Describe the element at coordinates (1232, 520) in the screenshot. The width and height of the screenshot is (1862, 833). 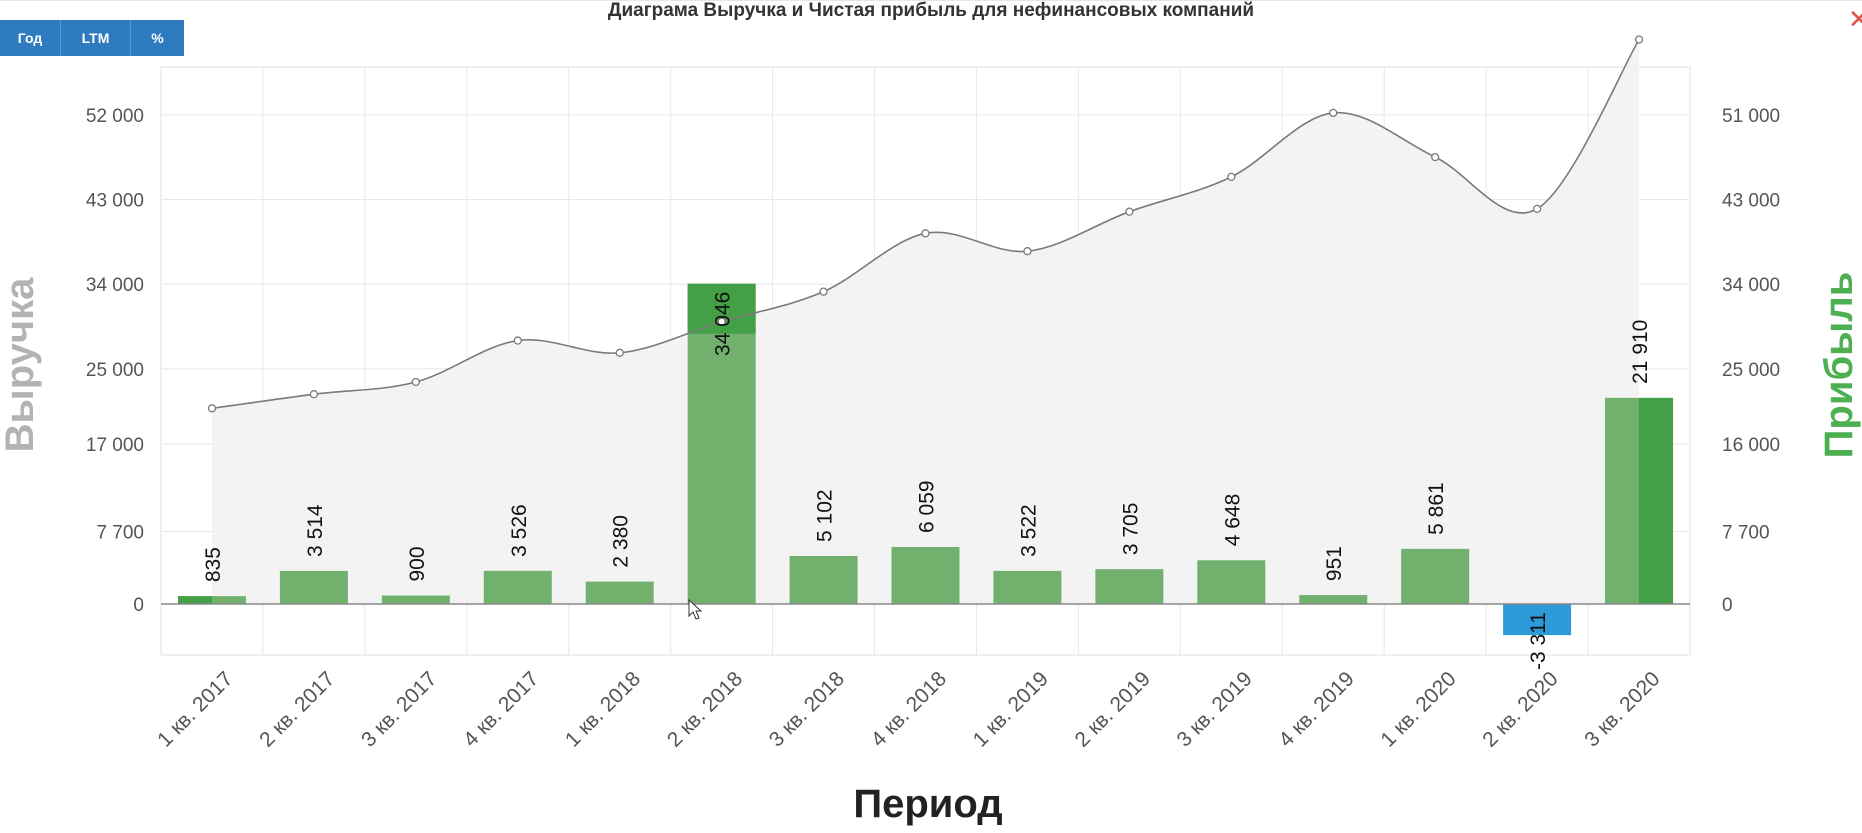
I see `bar-data-label: 4 648` at that location.